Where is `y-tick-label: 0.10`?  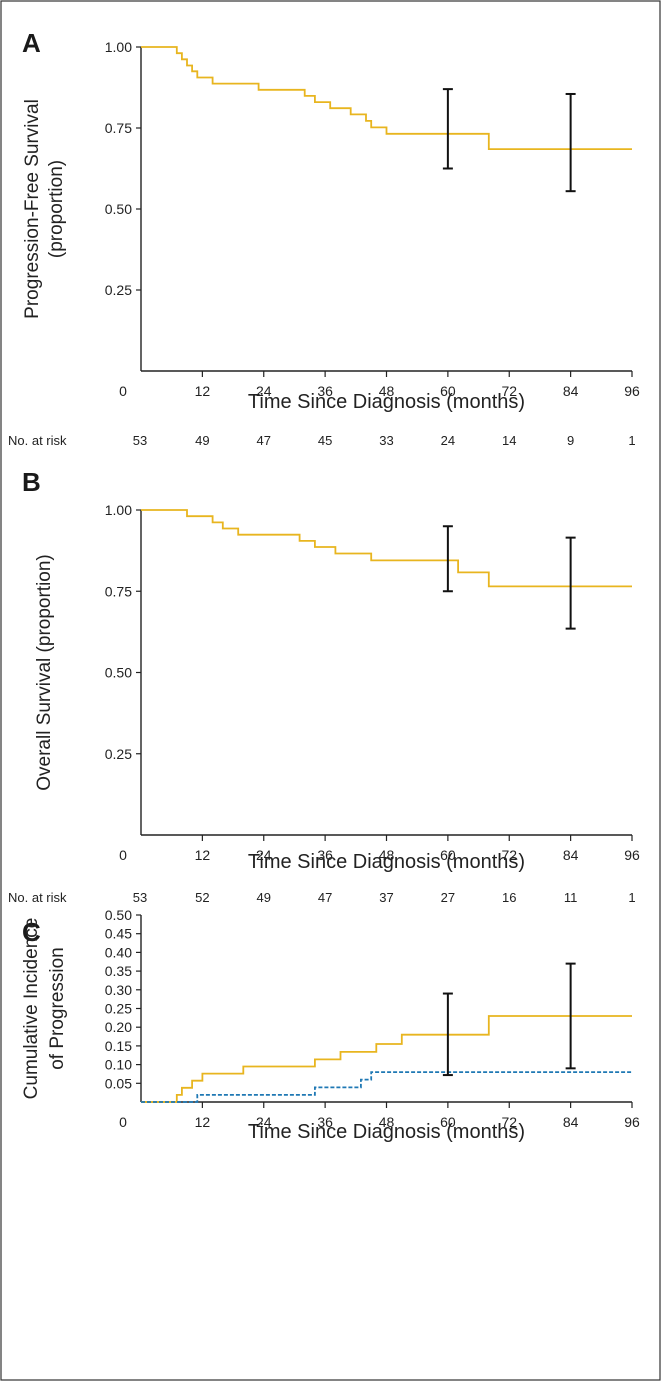
y-tick-label: 0.10 is located at coordinates (118, 1065).